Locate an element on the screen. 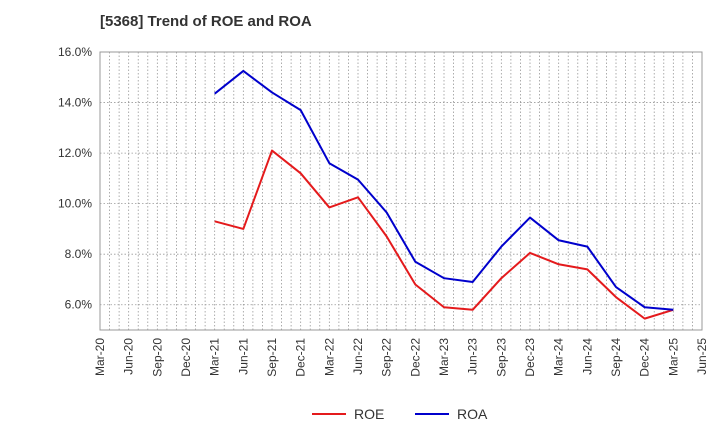 This screenshot has width=720, height=440. x-tick-label: Mar-22 is located at coordinates (329, 357).